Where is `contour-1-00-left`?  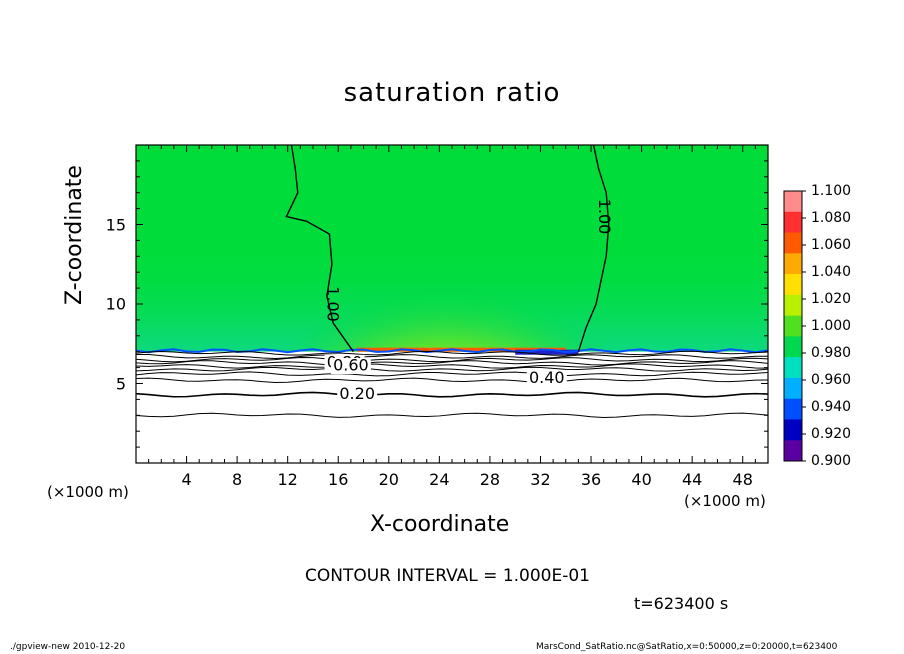 contour-1-00-left is located at coordinates (319, 249).